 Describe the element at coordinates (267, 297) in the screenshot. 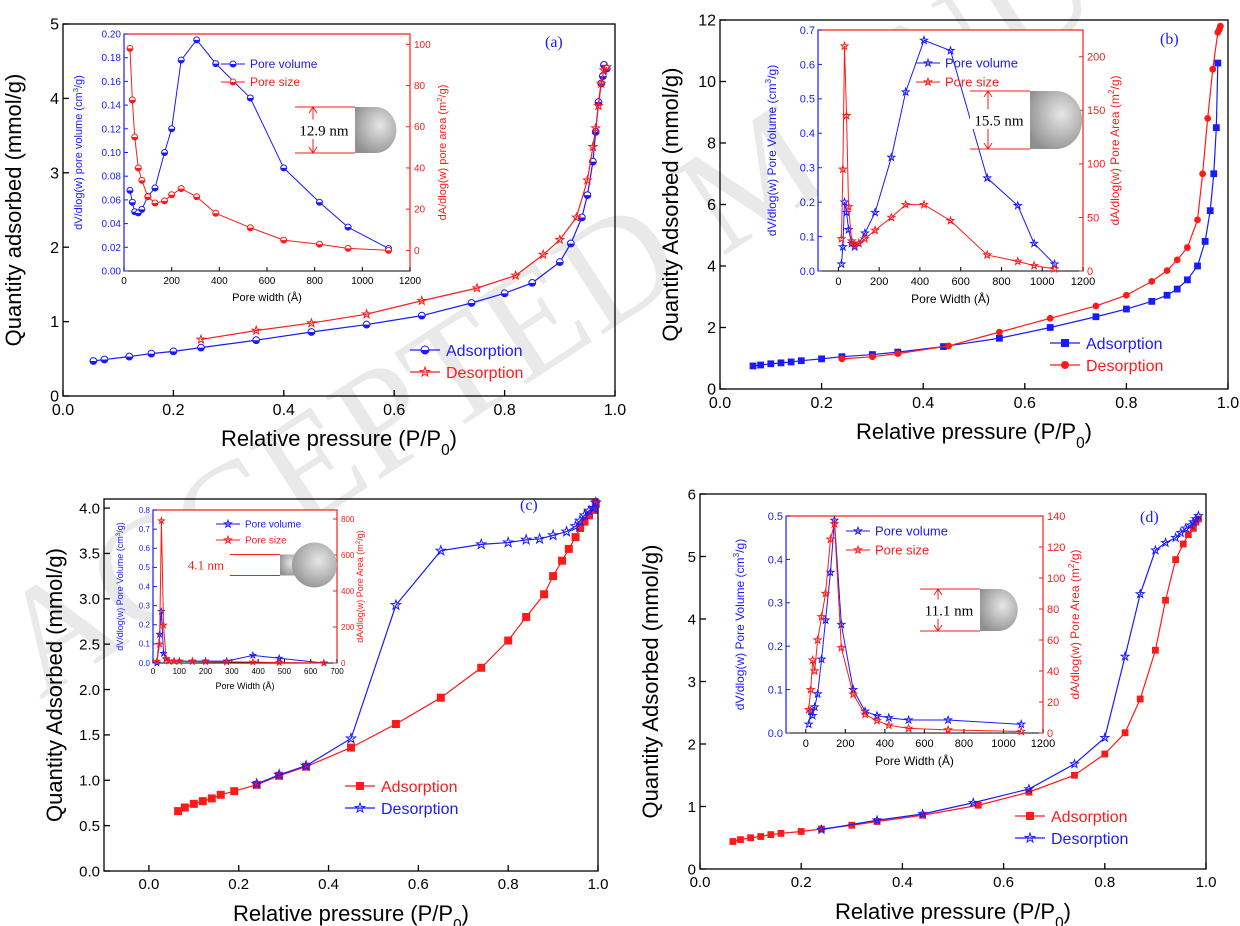

I see `inset-x-axis-title: Pore width (Å)` at that location.